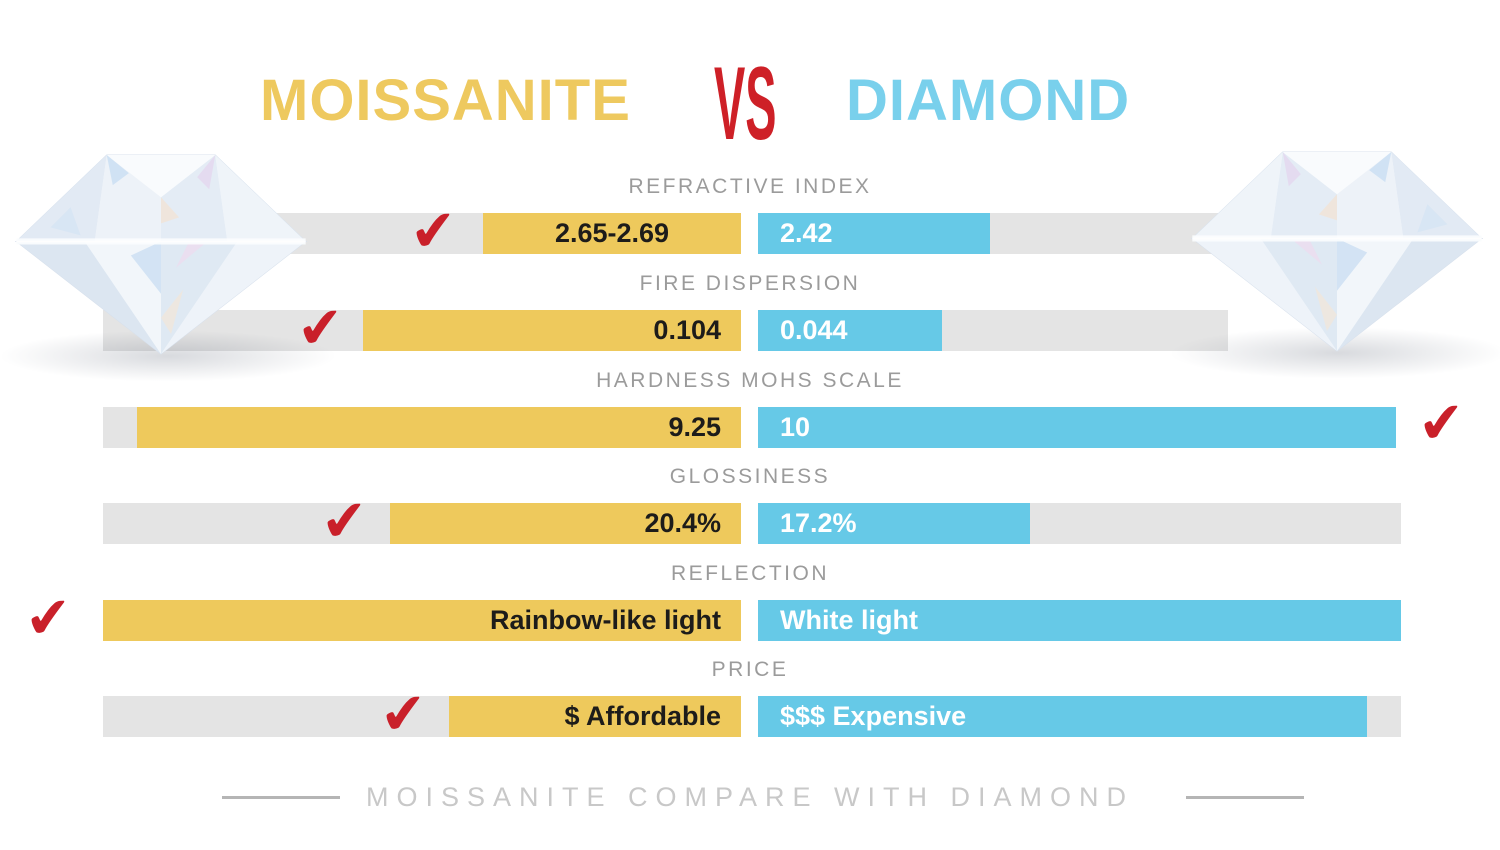 The image size is (1500, 850). Describe the element at coordinates (806, 233) in the screenshot. I see `diamond-value: 2.42` at that location.